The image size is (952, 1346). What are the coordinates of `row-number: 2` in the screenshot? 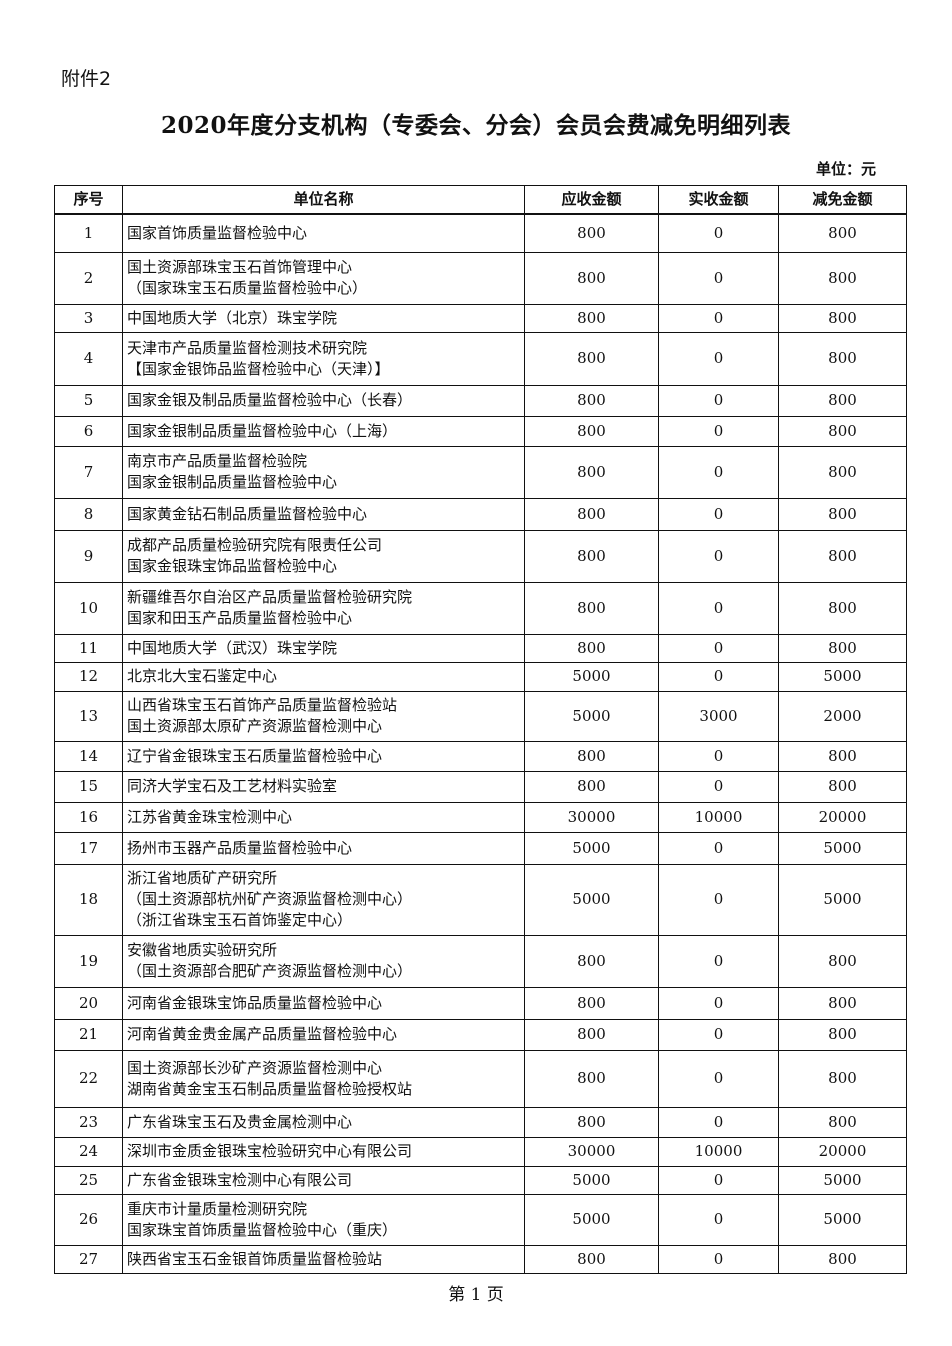 It's located at (88, 278).